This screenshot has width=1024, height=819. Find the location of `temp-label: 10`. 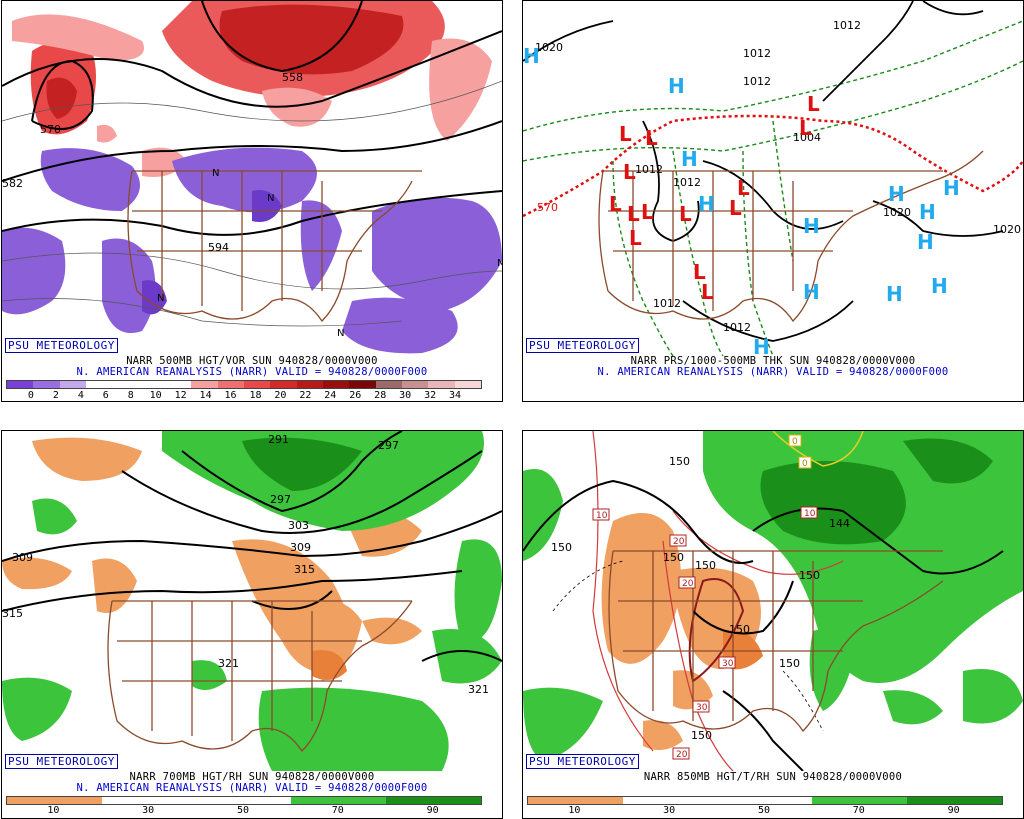

temp-label: 10 is located at coordinates (810, 514).